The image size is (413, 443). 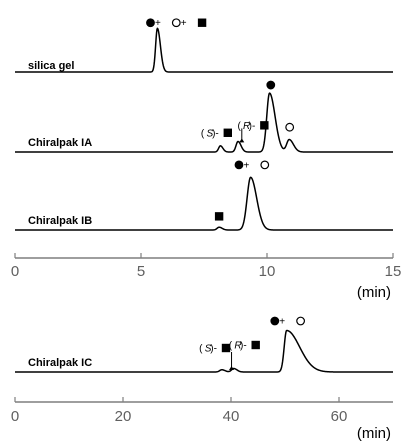 What do you see at coordinates (393, 271) in the screenshot?
I see `x-tick-label: 15` at bounding box center [393, 271].